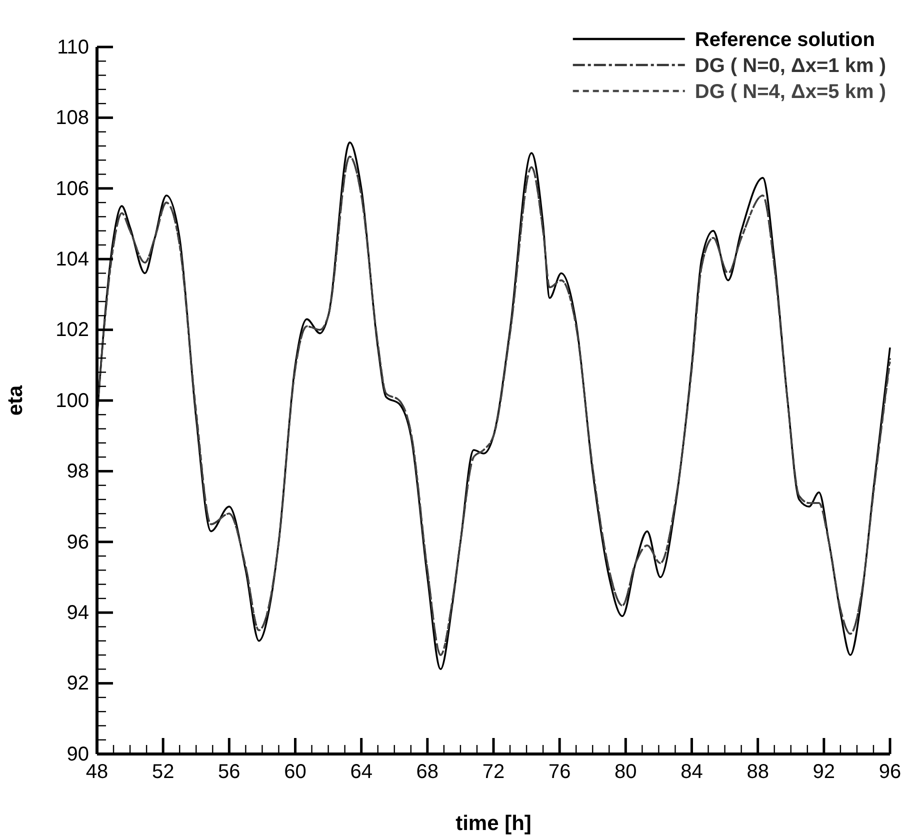 This screenshot has width=906, height=838. Describe the element at coordinates (77, 542) in the screenshot. I see `y-tick-label: 96` at that location.